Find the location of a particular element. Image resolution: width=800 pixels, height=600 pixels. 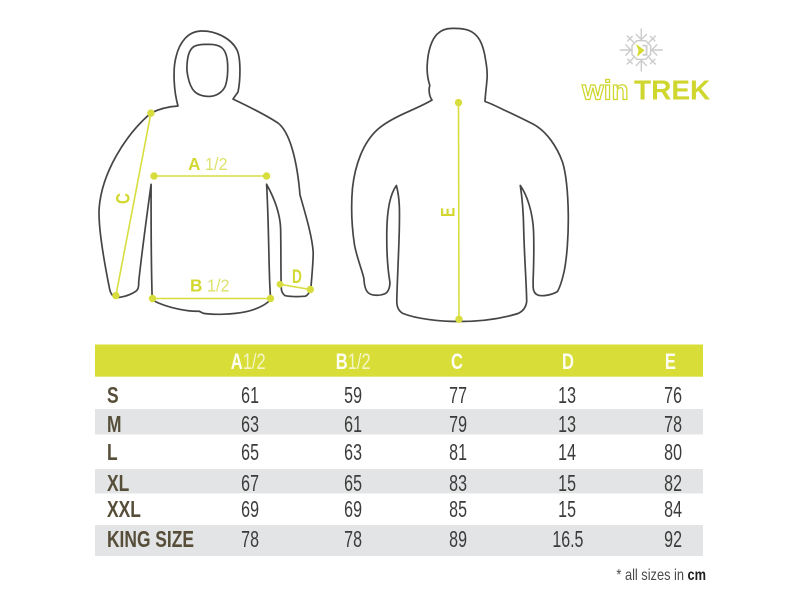

svg-text: C is located at coordinates (123, 198).